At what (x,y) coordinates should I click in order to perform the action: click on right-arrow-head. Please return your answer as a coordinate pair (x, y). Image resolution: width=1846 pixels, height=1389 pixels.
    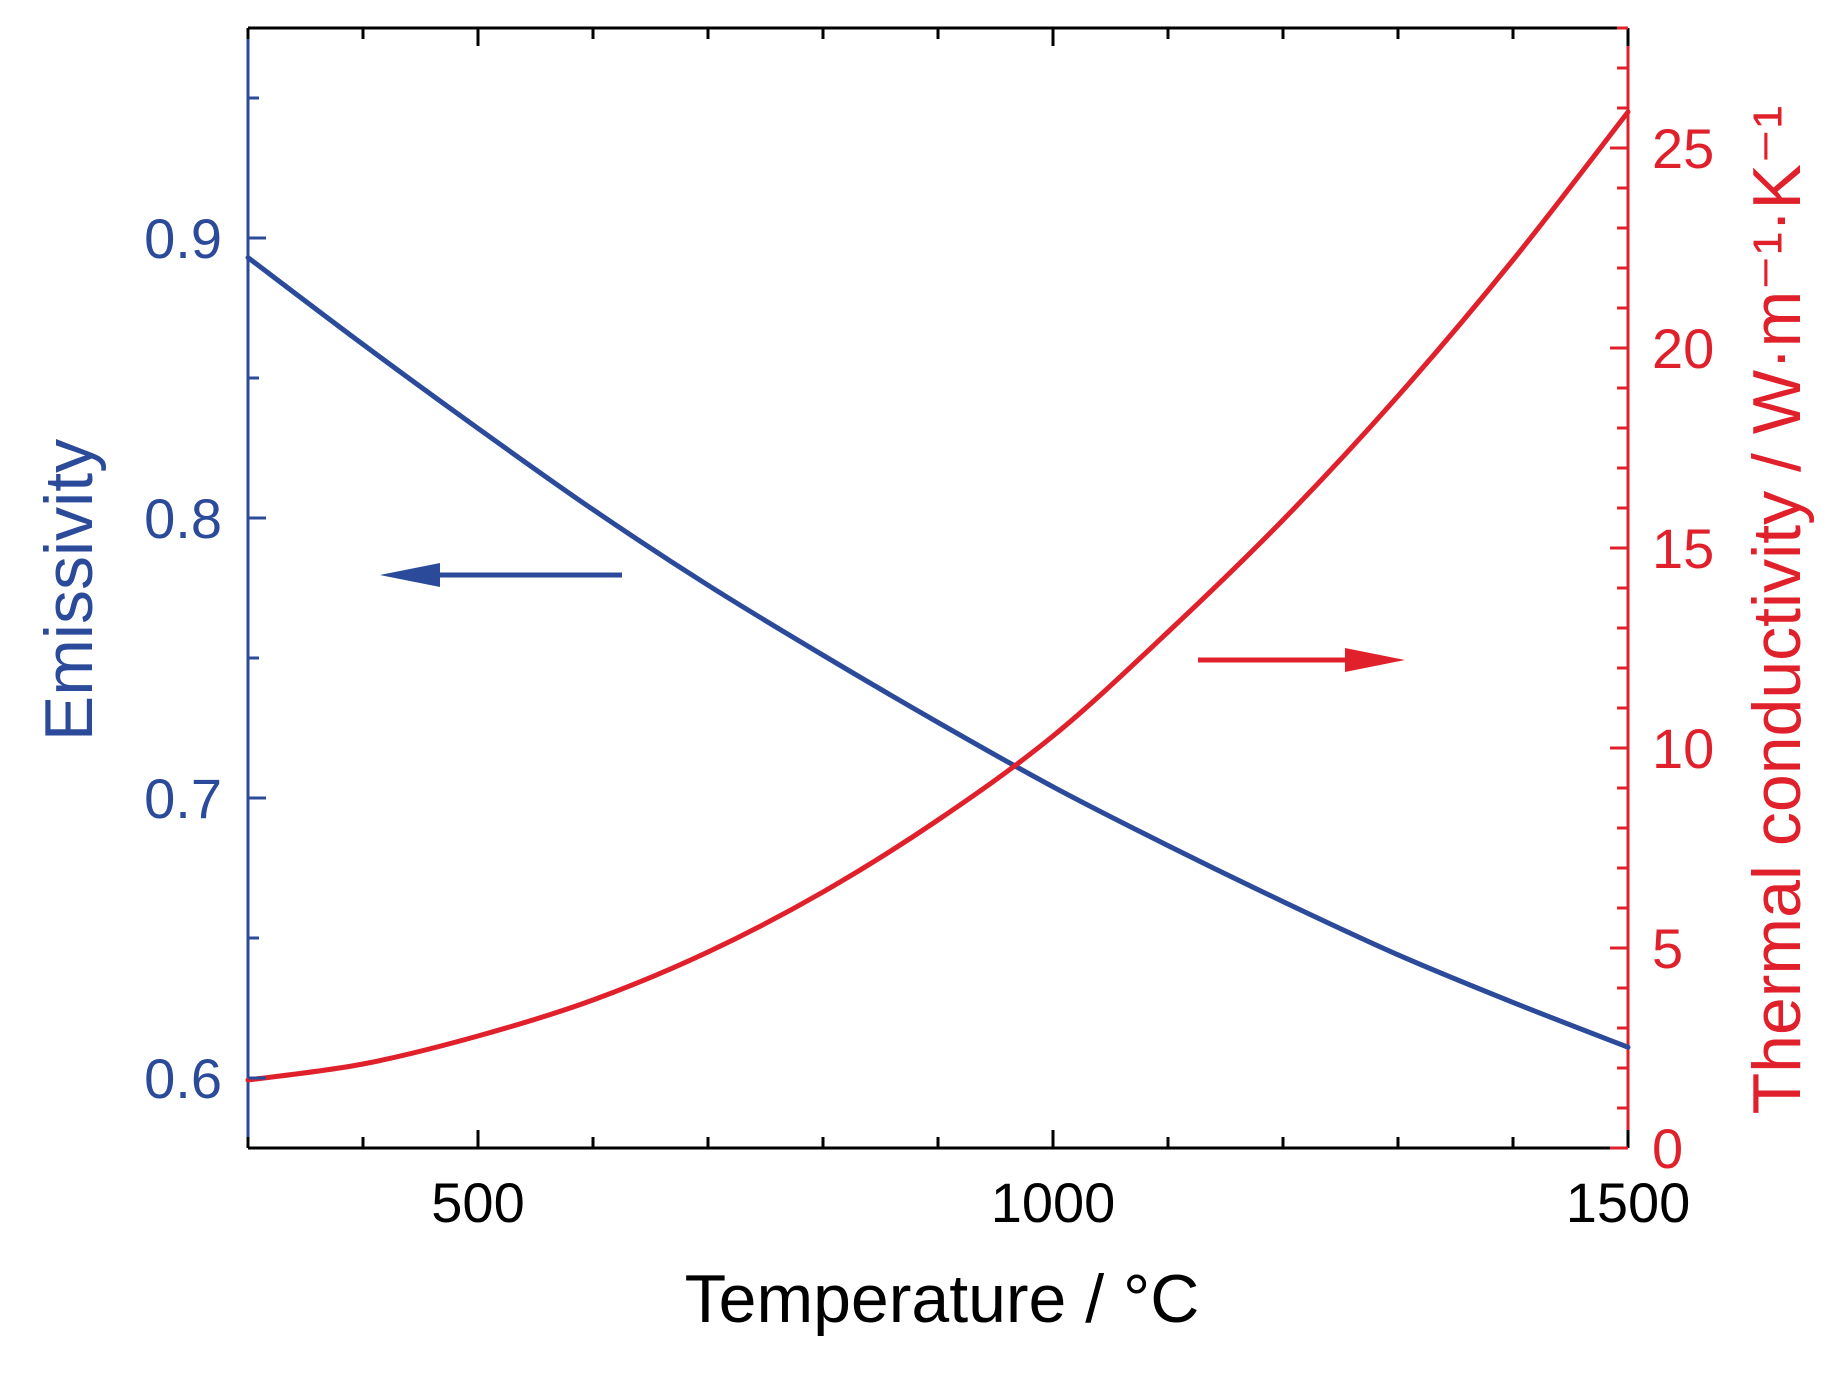
    Looking at the image, I should click on (1375, 660).